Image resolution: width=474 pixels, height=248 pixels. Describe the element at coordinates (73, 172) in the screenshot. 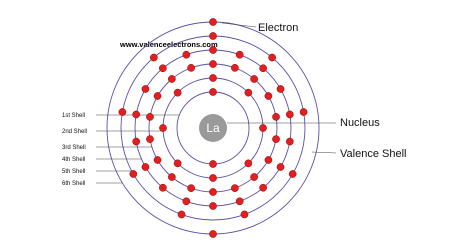

I see `shell-label: 5th Shell` at that location.